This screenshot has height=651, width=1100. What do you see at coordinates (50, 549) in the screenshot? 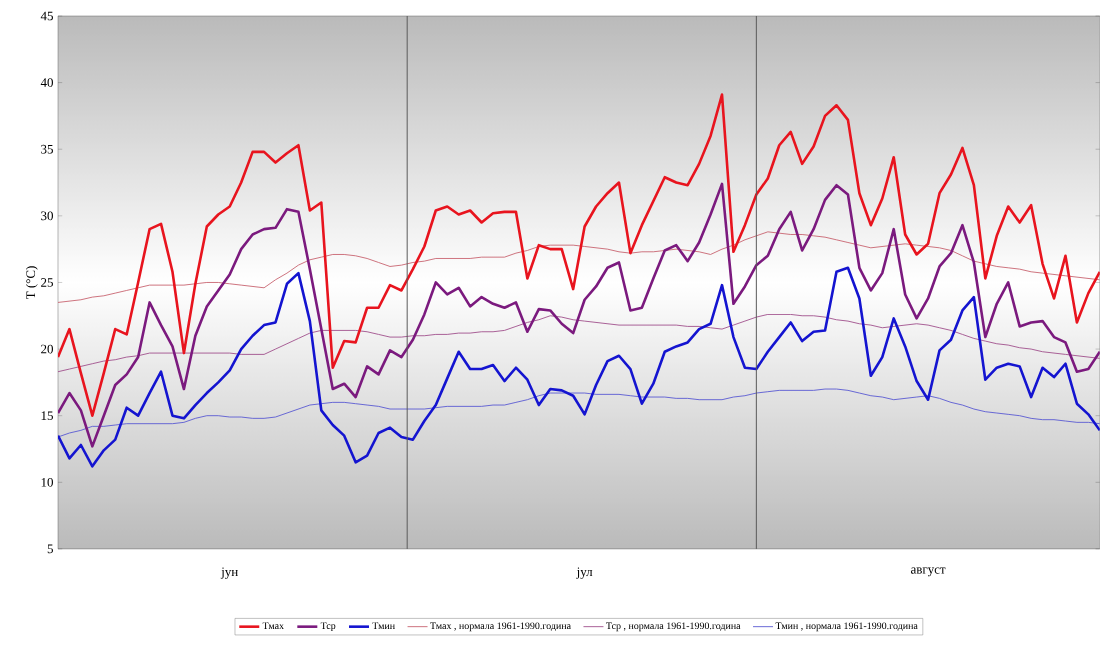
I see `y-tick-label: 5` at bounding box center [50, 549].